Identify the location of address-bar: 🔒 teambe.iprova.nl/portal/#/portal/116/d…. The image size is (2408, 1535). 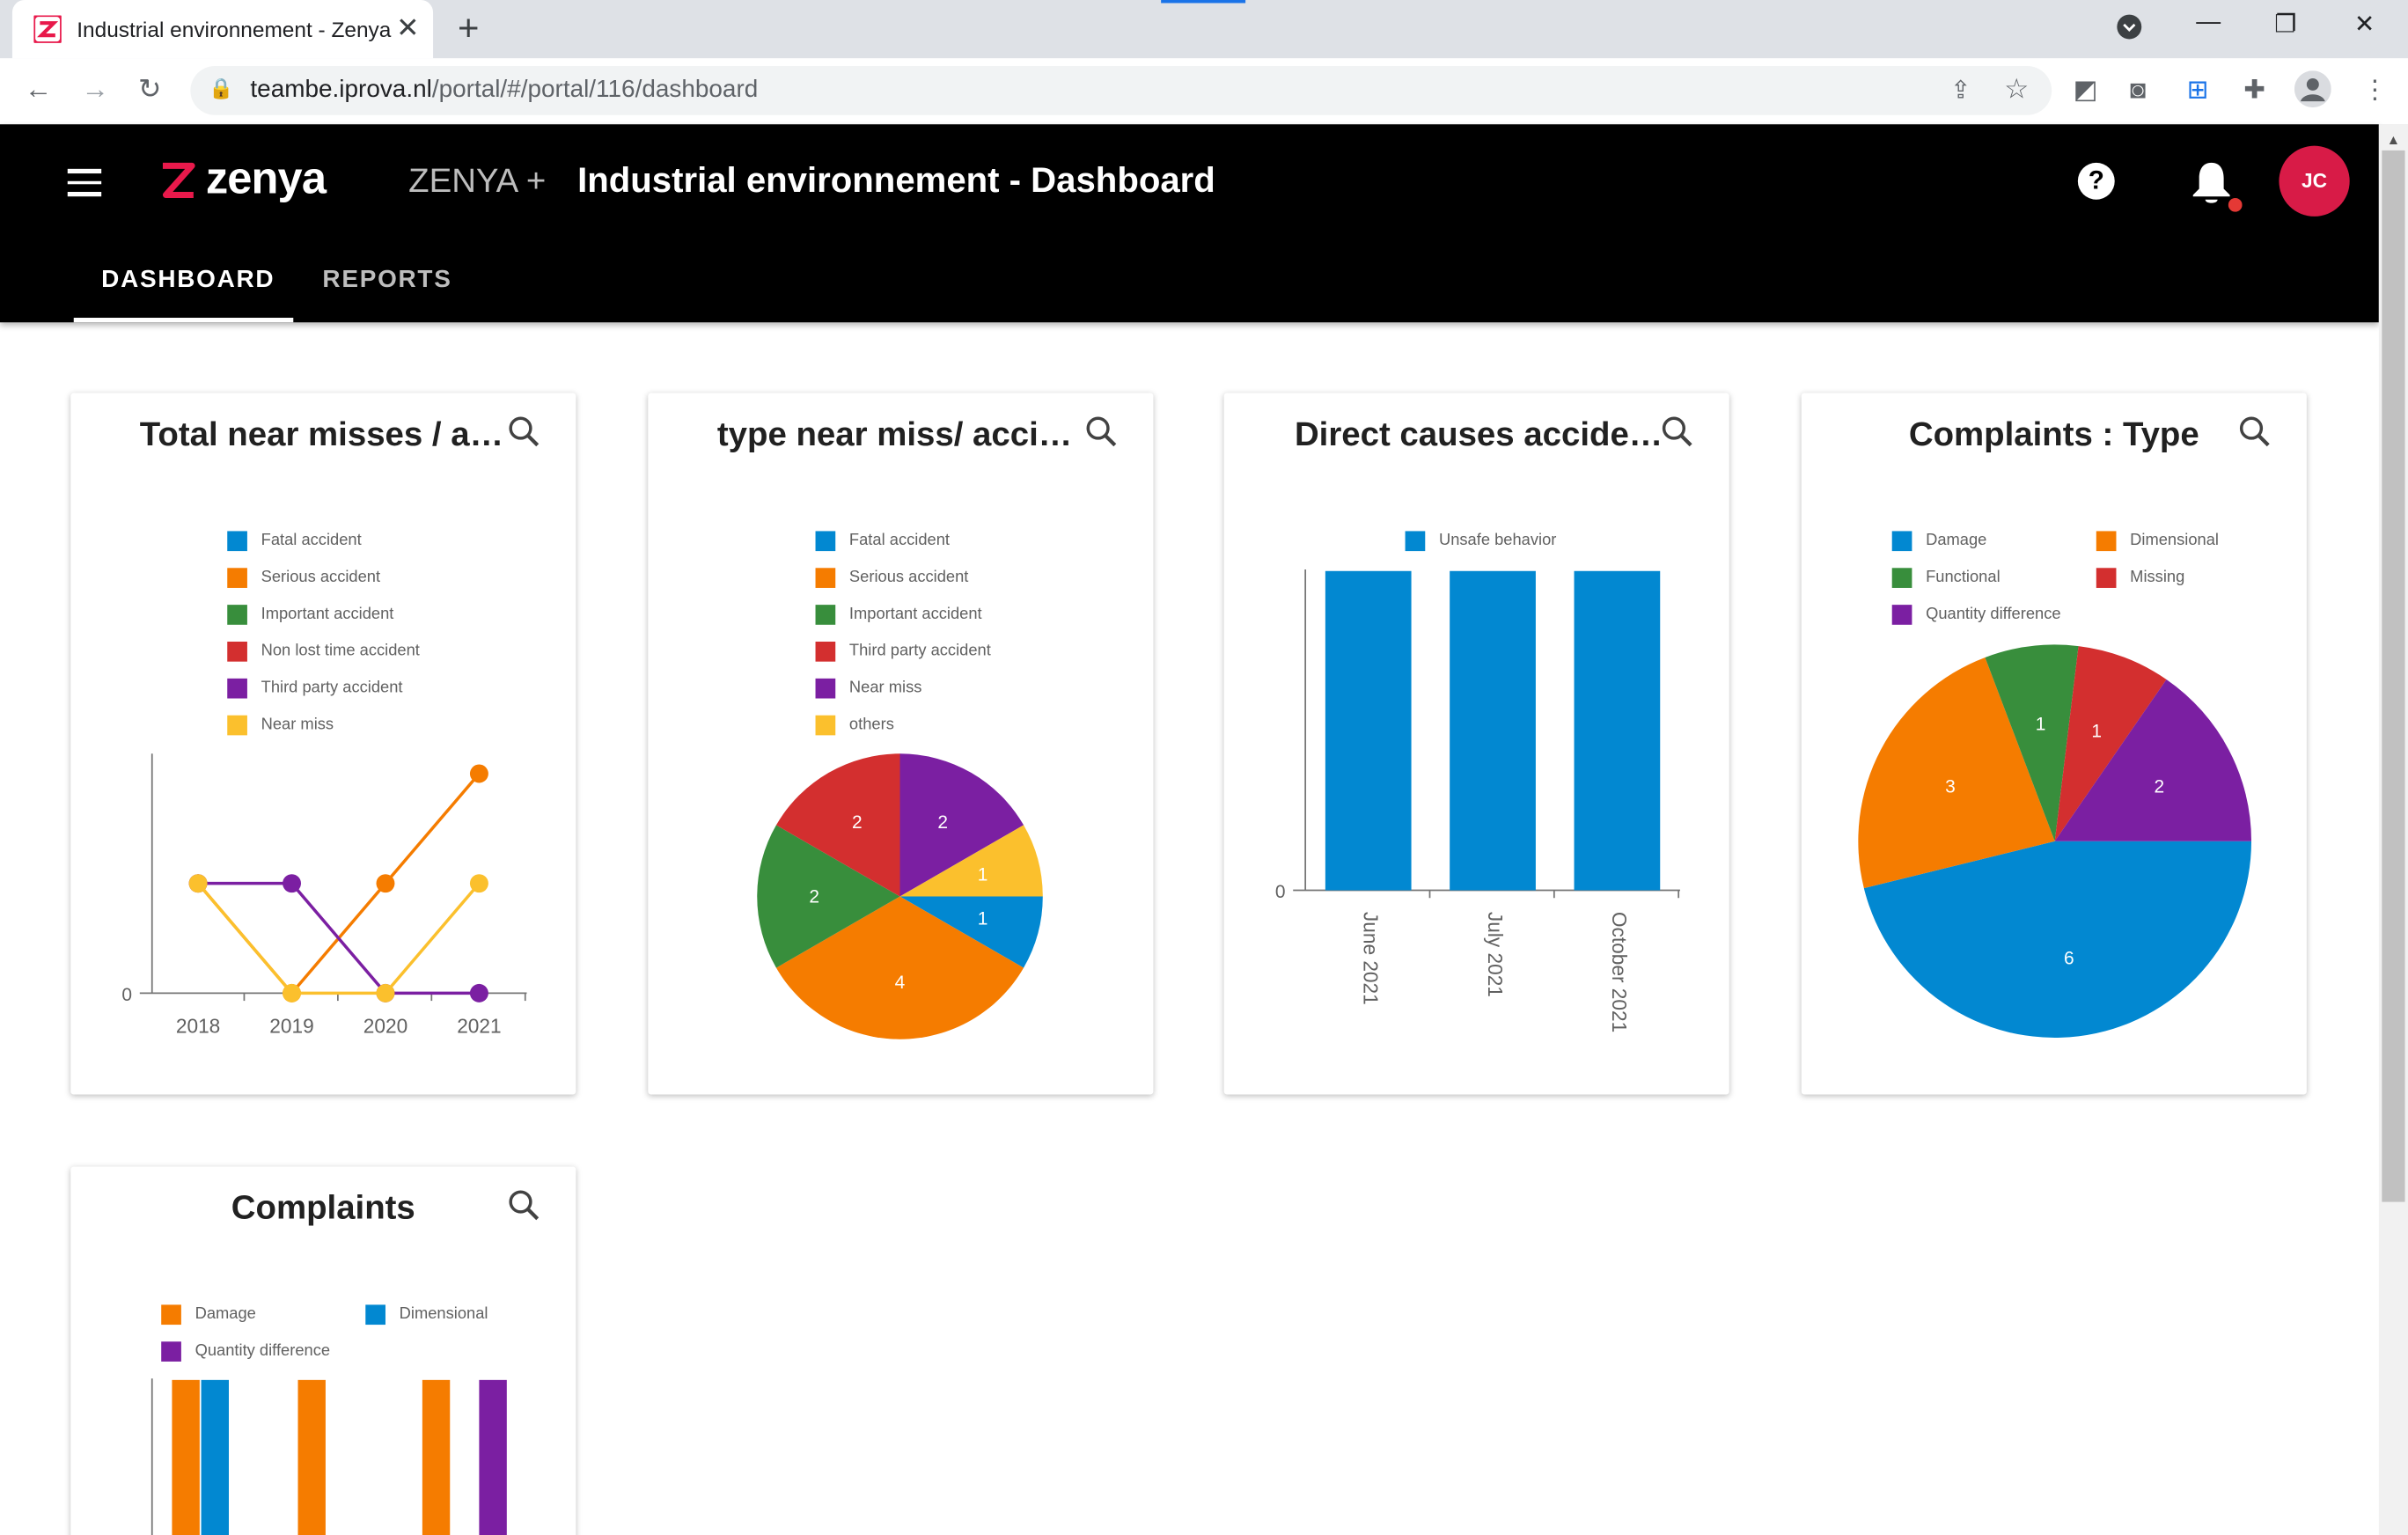
(1121, 90).